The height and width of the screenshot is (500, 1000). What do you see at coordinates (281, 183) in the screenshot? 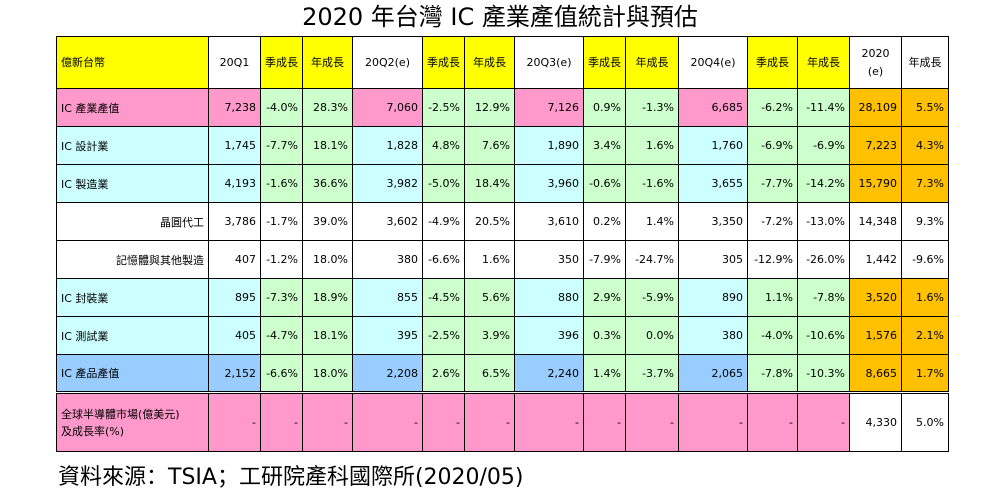
I see `table-cell: -1.6%` at bounding box center [281, 183].